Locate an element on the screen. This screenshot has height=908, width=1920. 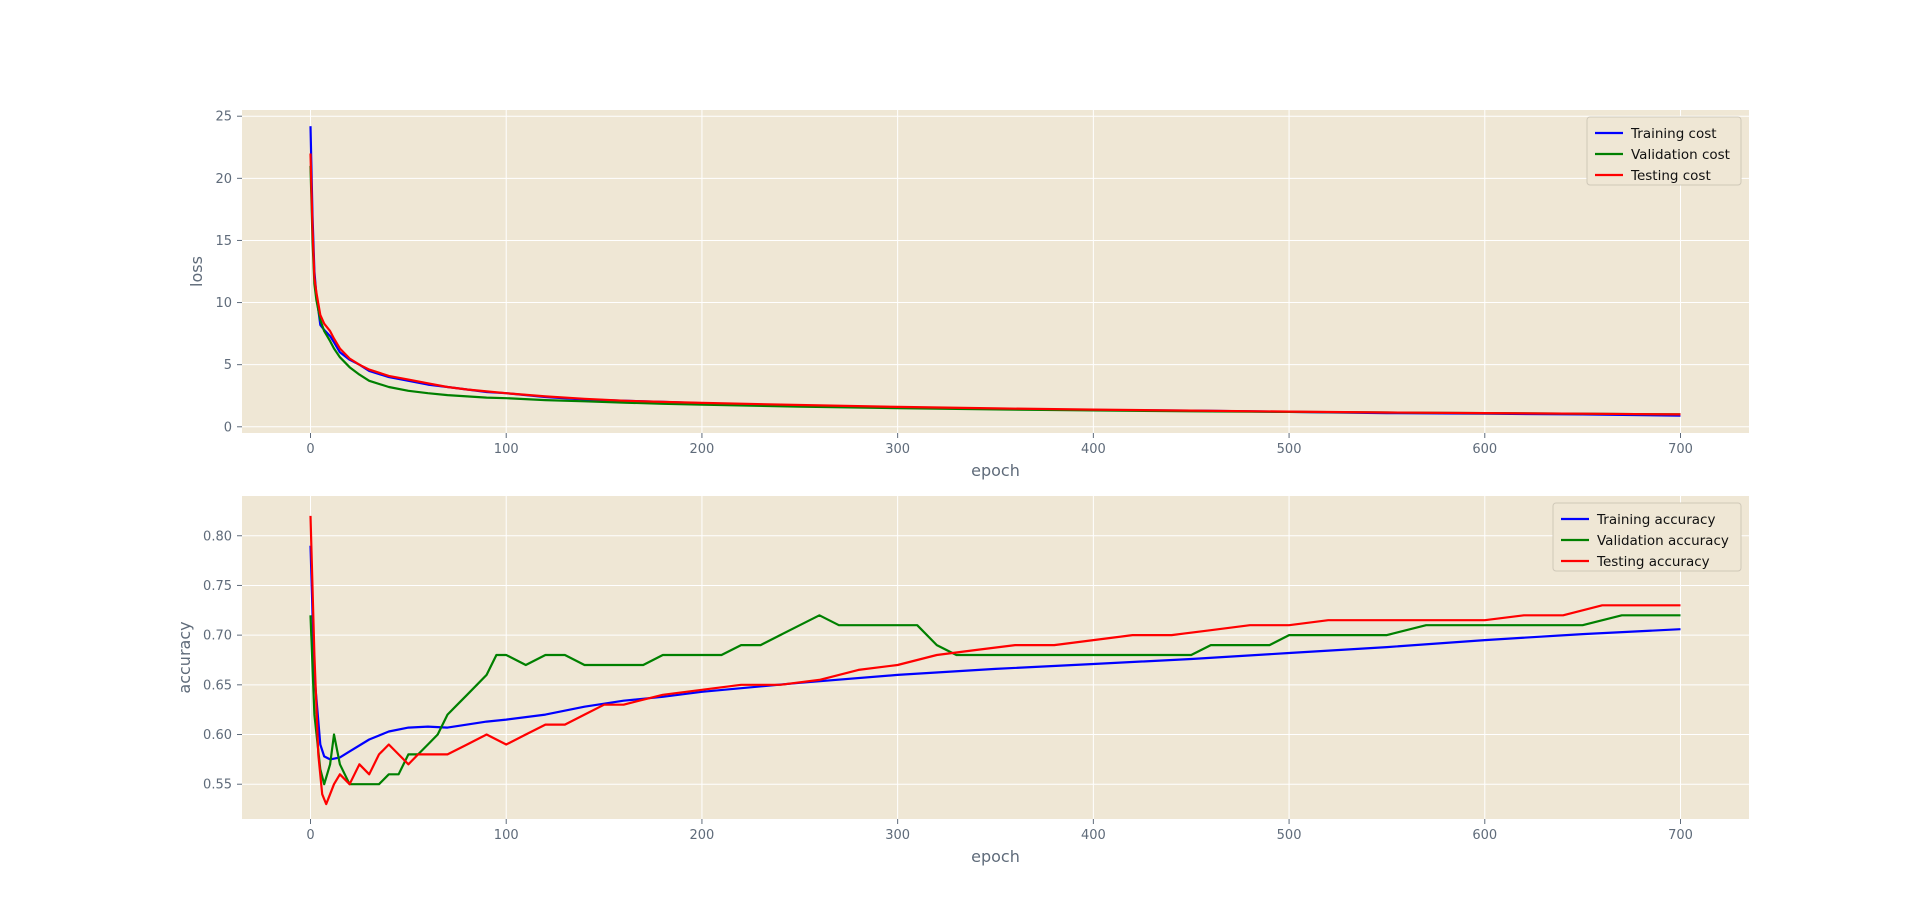
y-tick-label: 25 is located at coordinates (223, 117).